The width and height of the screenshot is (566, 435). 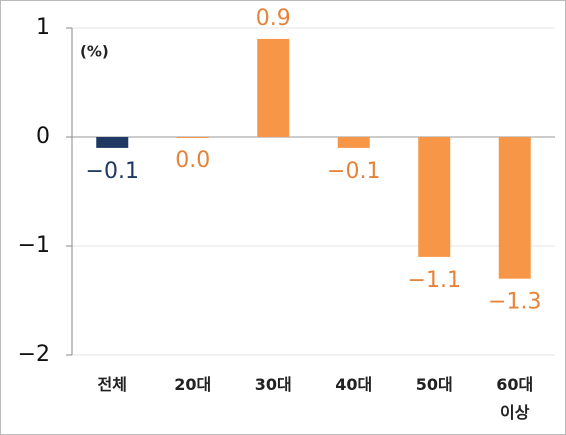 What do you see at coordinates (94, 52) in the screenshot?
I see `y-label: (%)` at bounding box center [94, 52].